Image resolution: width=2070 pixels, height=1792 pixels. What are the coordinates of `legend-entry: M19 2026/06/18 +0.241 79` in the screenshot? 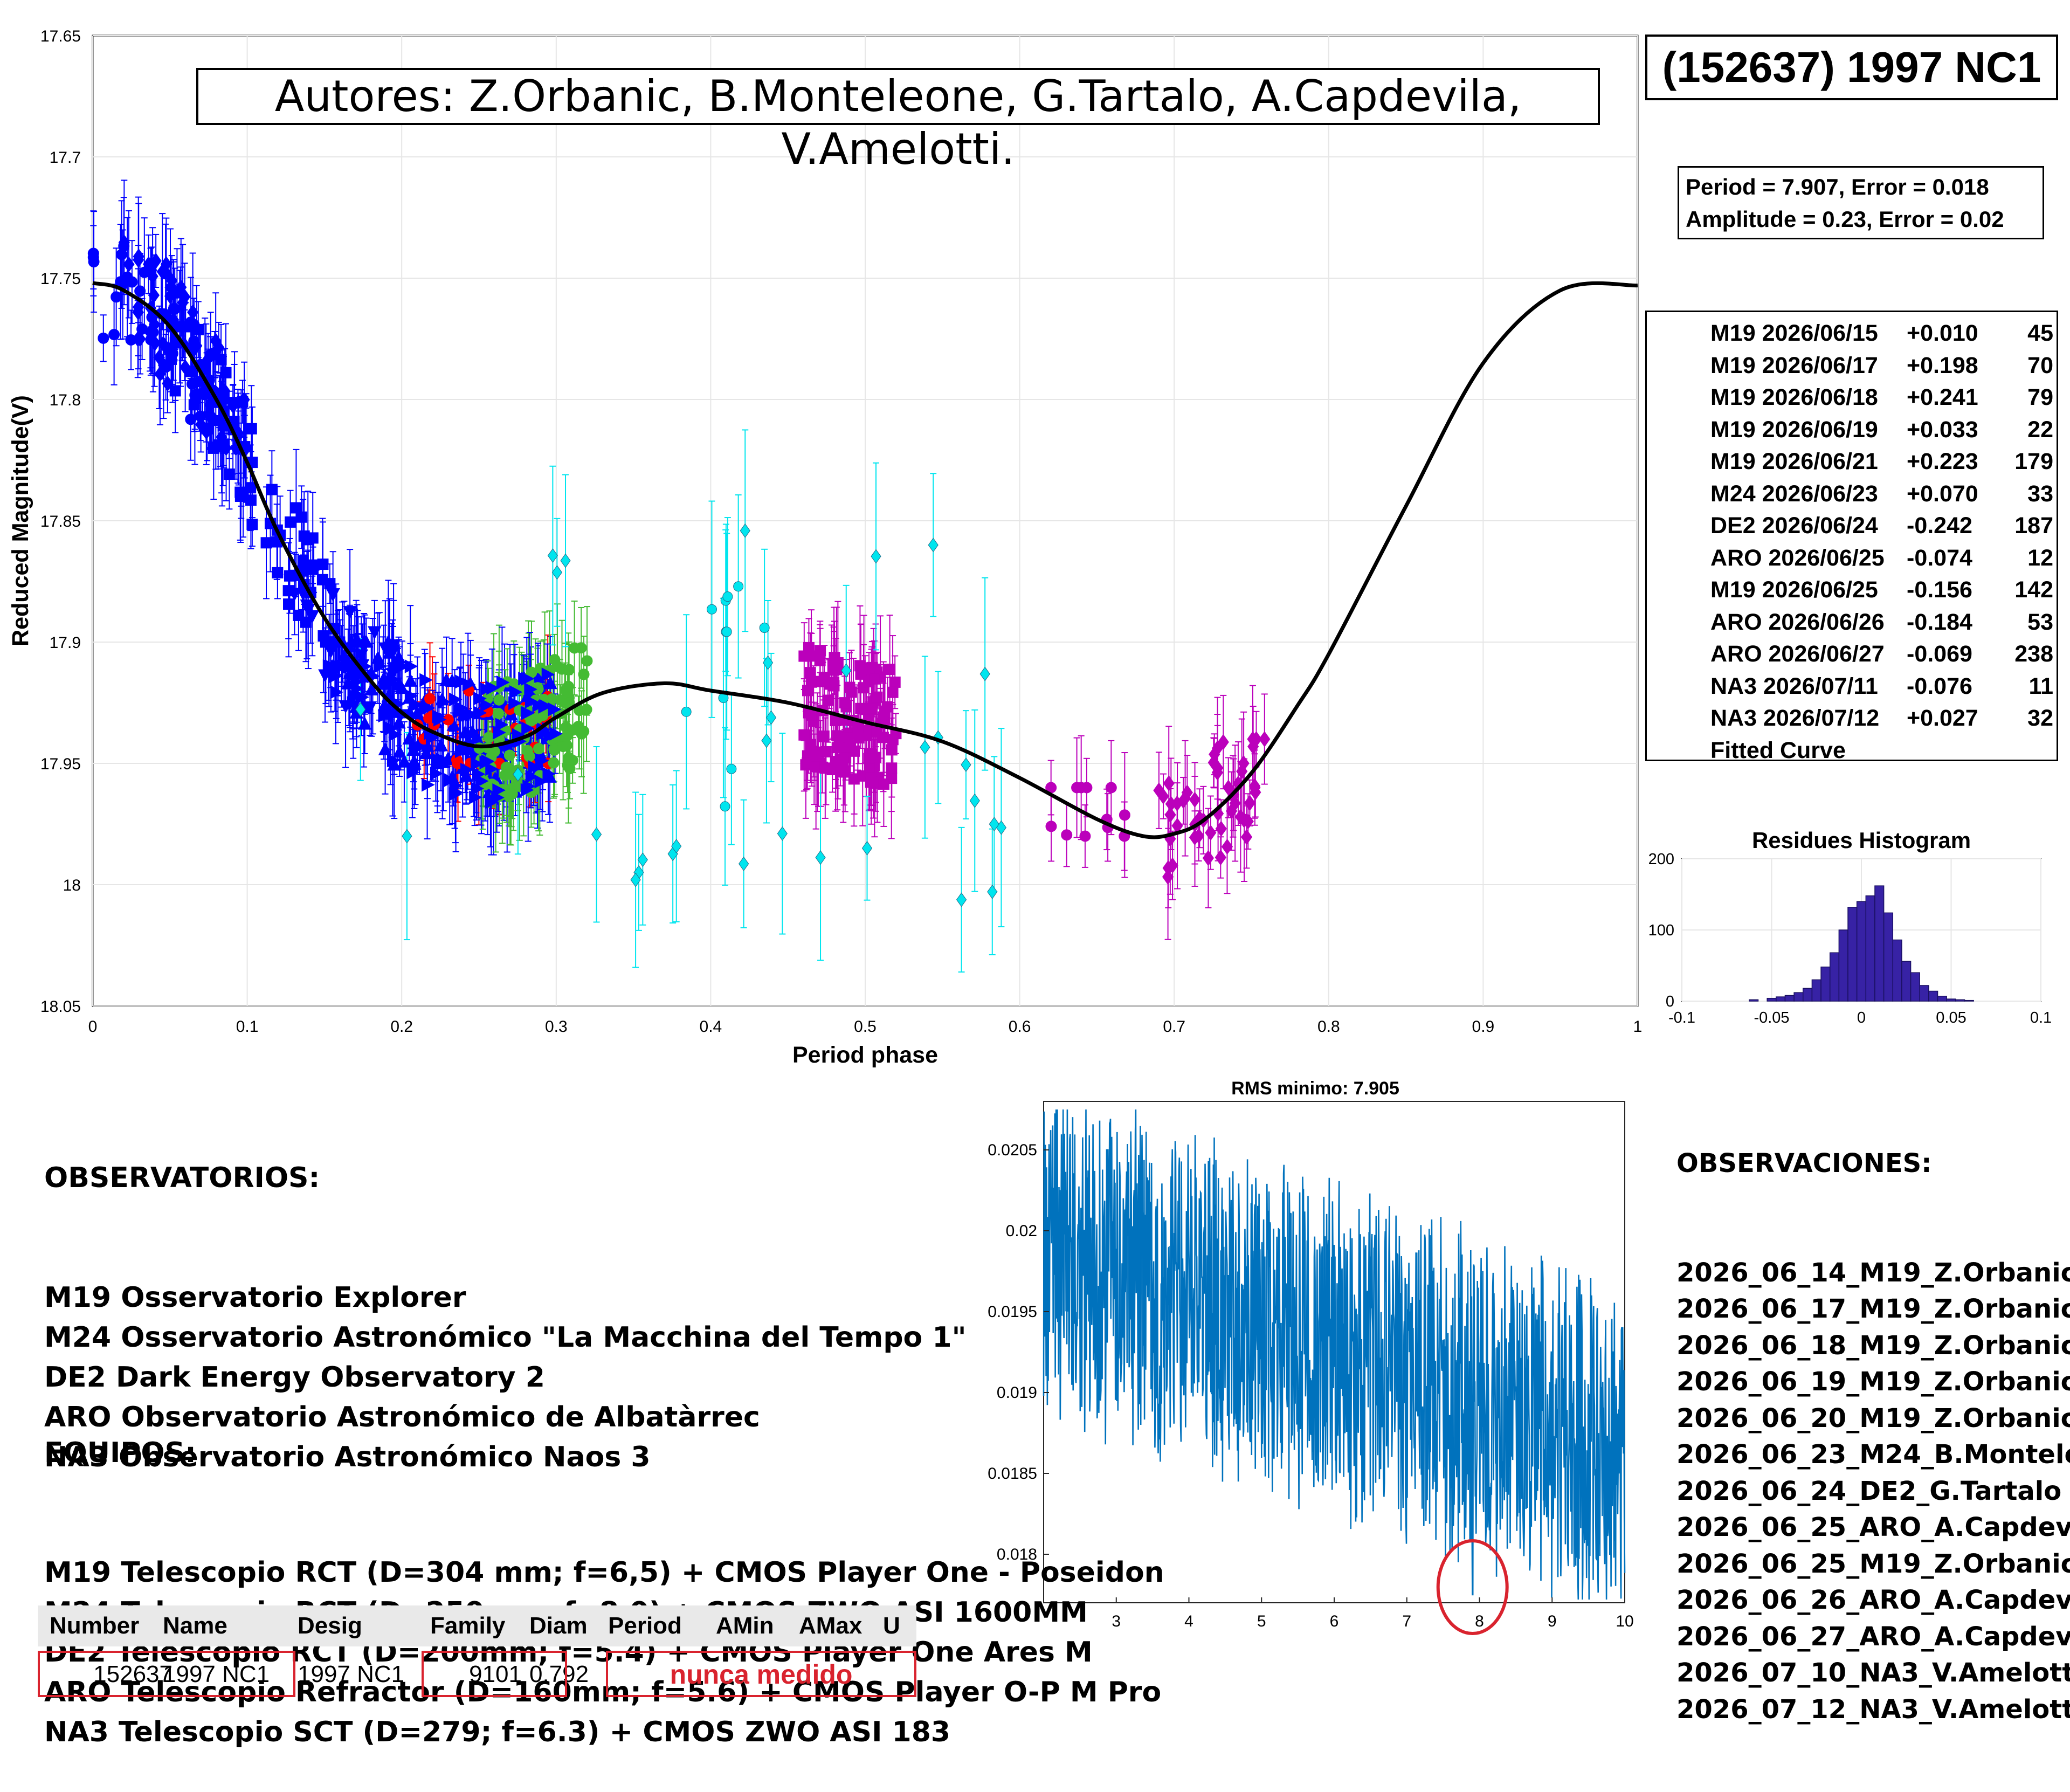 It's located at (1853, 397).